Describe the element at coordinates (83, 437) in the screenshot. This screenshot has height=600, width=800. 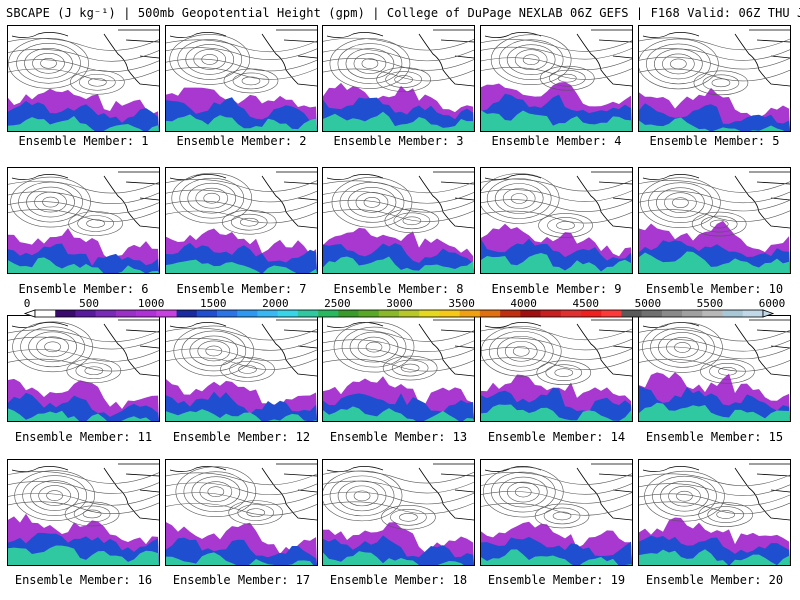
I see `ensemble-member-label: Ensemble Member: 11` at that location.